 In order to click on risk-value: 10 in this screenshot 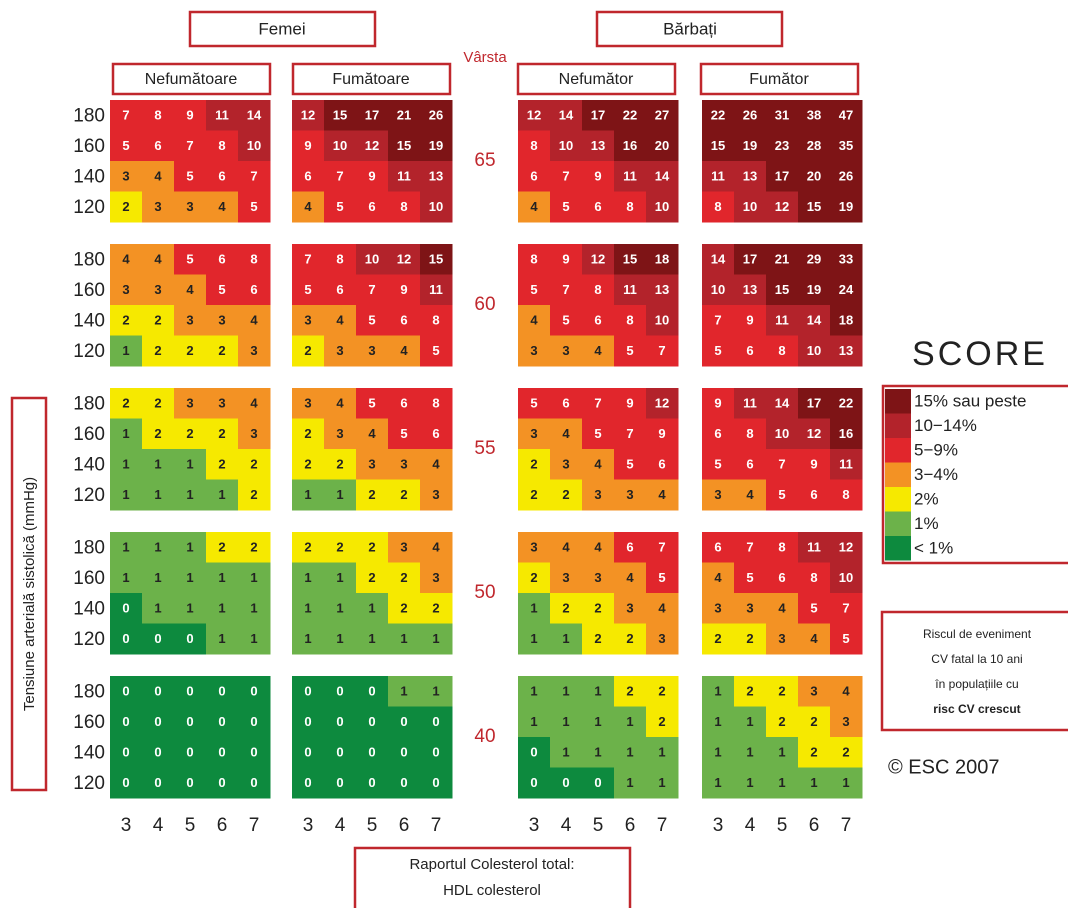, I will do `click(718, 289)`.